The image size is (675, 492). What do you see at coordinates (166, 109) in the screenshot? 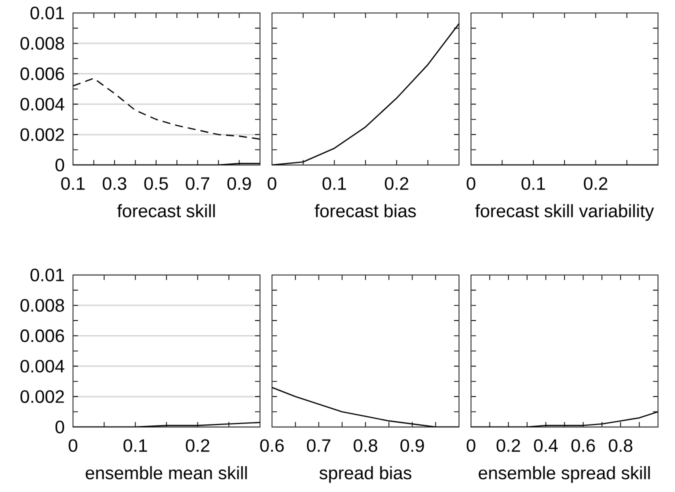
I see `line-series` at bounding box center [166, 109].